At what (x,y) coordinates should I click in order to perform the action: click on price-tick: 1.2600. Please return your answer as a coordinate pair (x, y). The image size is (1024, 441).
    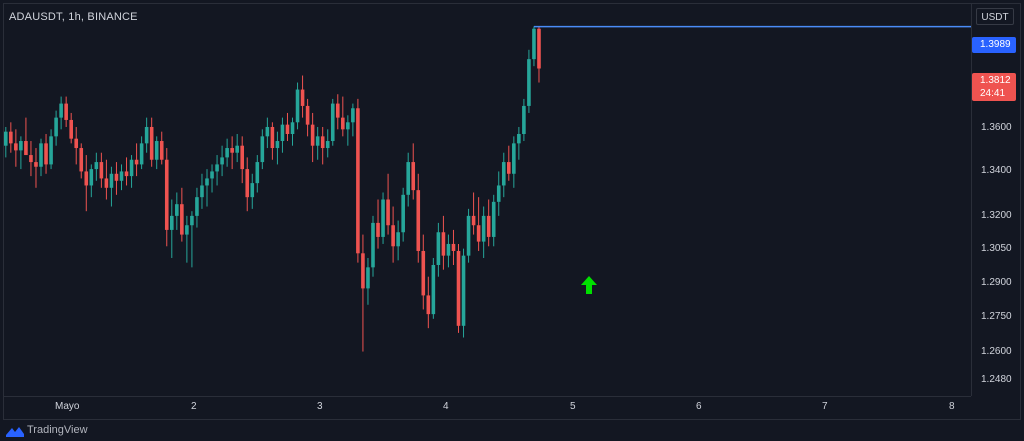
    Looking at the image, I should click on (996, 351).